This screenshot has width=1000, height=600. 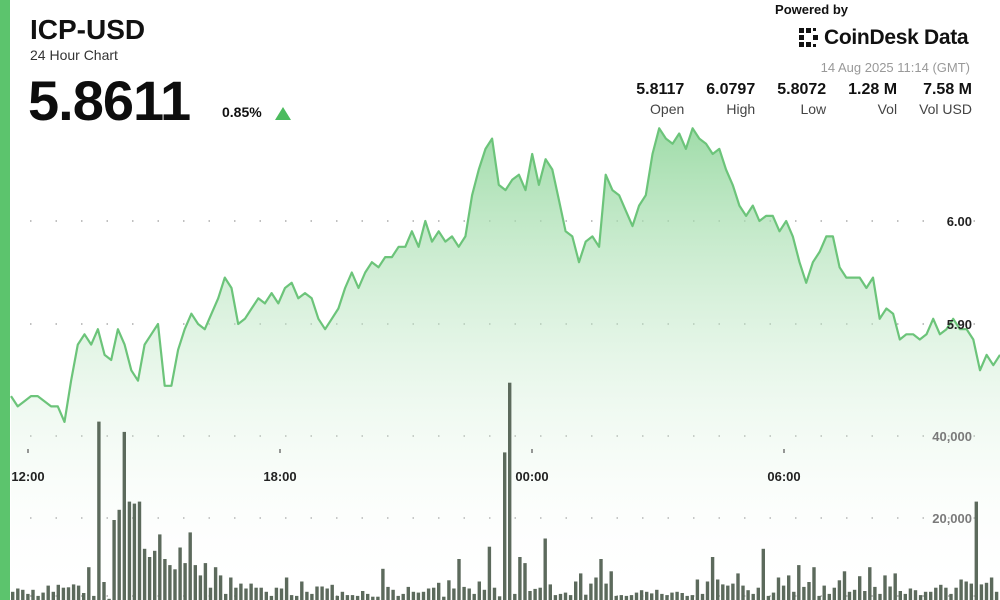 What do you see at coordinates (952, 518) in the screenshot?
I see `volume-tick-label: 20,000` at bounding box center [952, 518].